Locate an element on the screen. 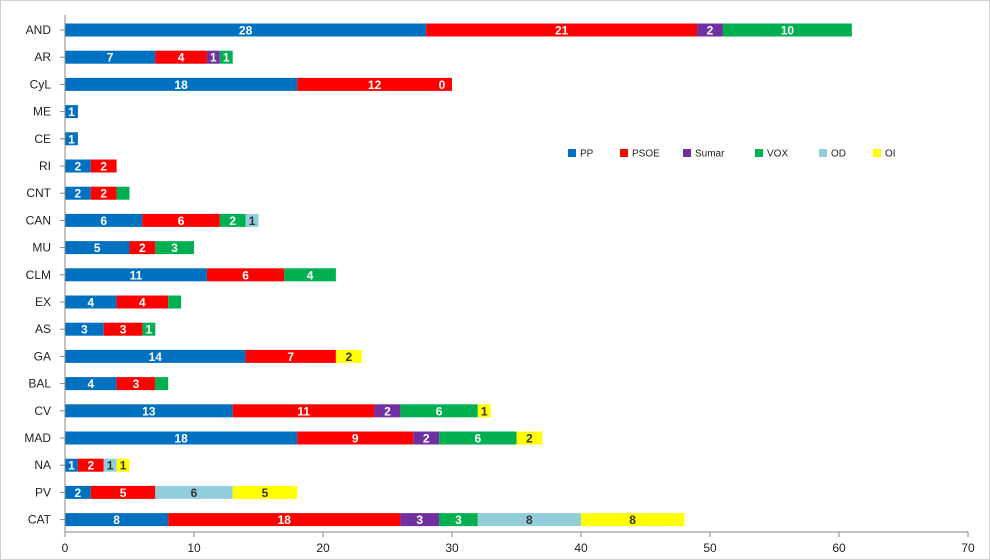 The width and height of the screenshot is (990, 560). category-label: CyL is located at coordinates (41, 84).